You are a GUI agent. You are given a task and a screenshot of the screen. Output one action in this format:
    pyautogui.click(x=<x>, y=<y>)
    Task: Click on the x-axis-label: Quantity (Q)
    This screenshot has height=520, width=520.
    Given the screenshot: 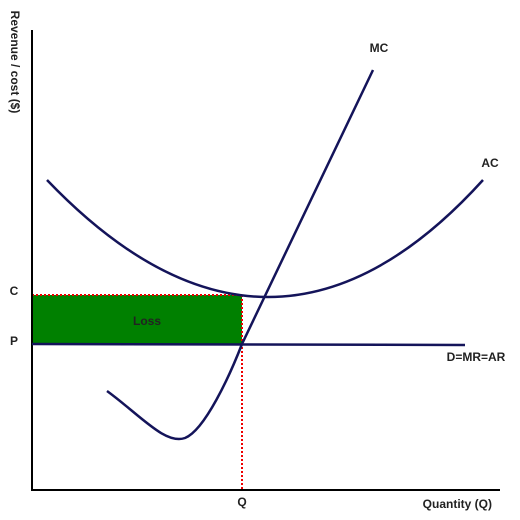 What is the action you would take?
    pyautogui.click(x=457, y=504)
    